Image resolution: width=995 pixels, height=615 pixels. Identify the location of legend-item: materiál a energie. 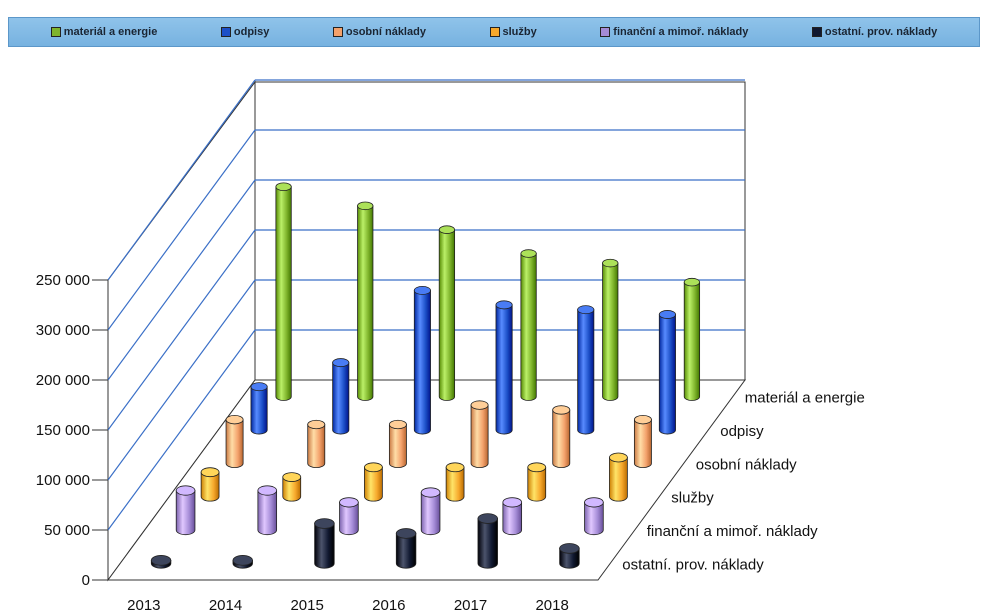
(103, 32).